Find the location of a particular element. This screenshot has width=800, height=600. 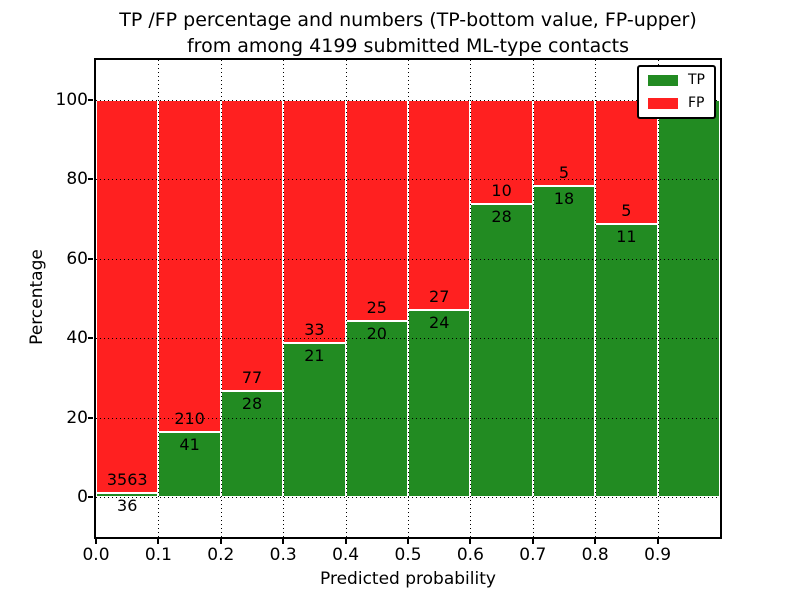

gridline-x-0.8 is located at coordinates (596, 298).